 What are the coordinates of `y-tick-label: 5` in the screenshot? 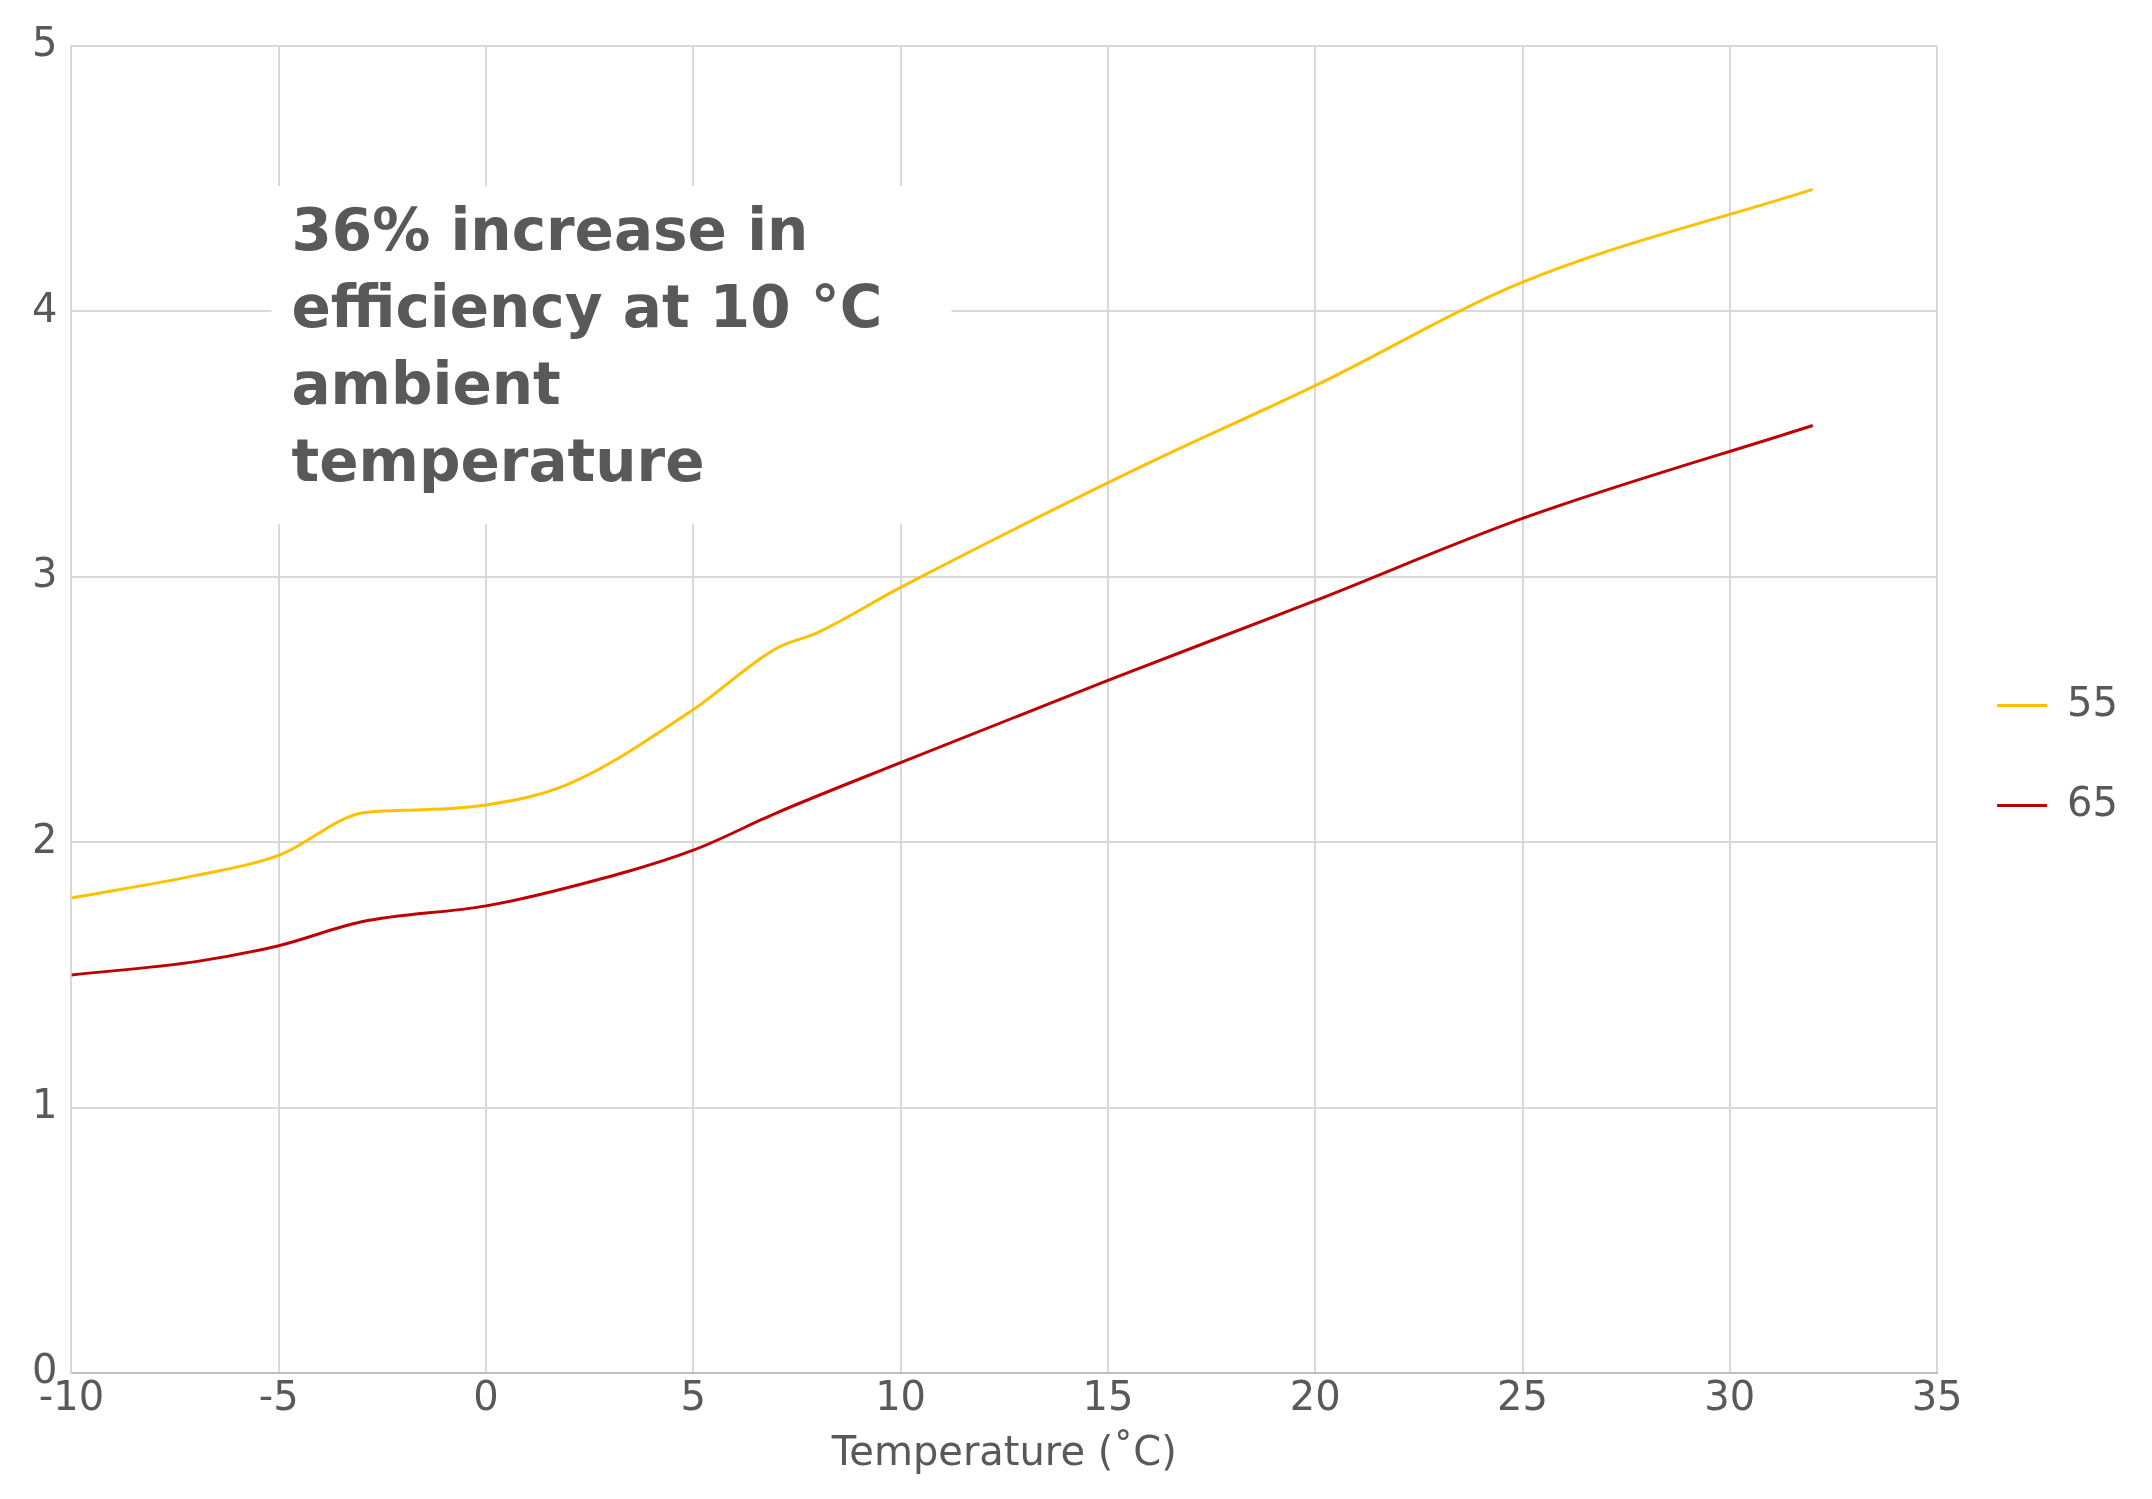 It's located at (45, 42).